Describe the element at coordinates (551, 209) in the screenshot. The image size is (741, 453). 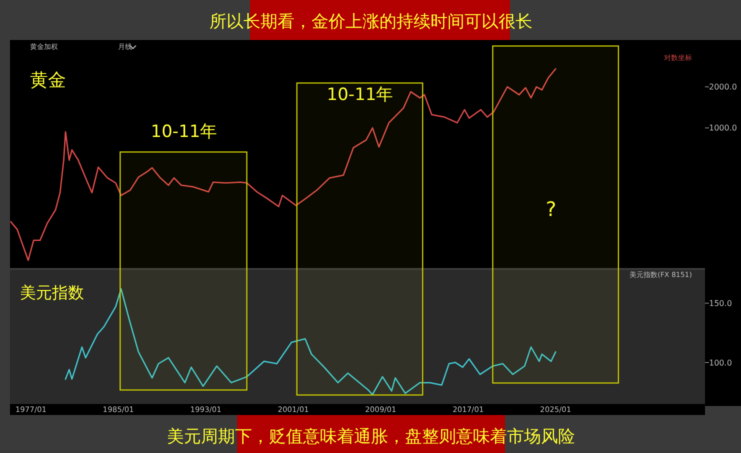
I see `annotation: ?` at that location.